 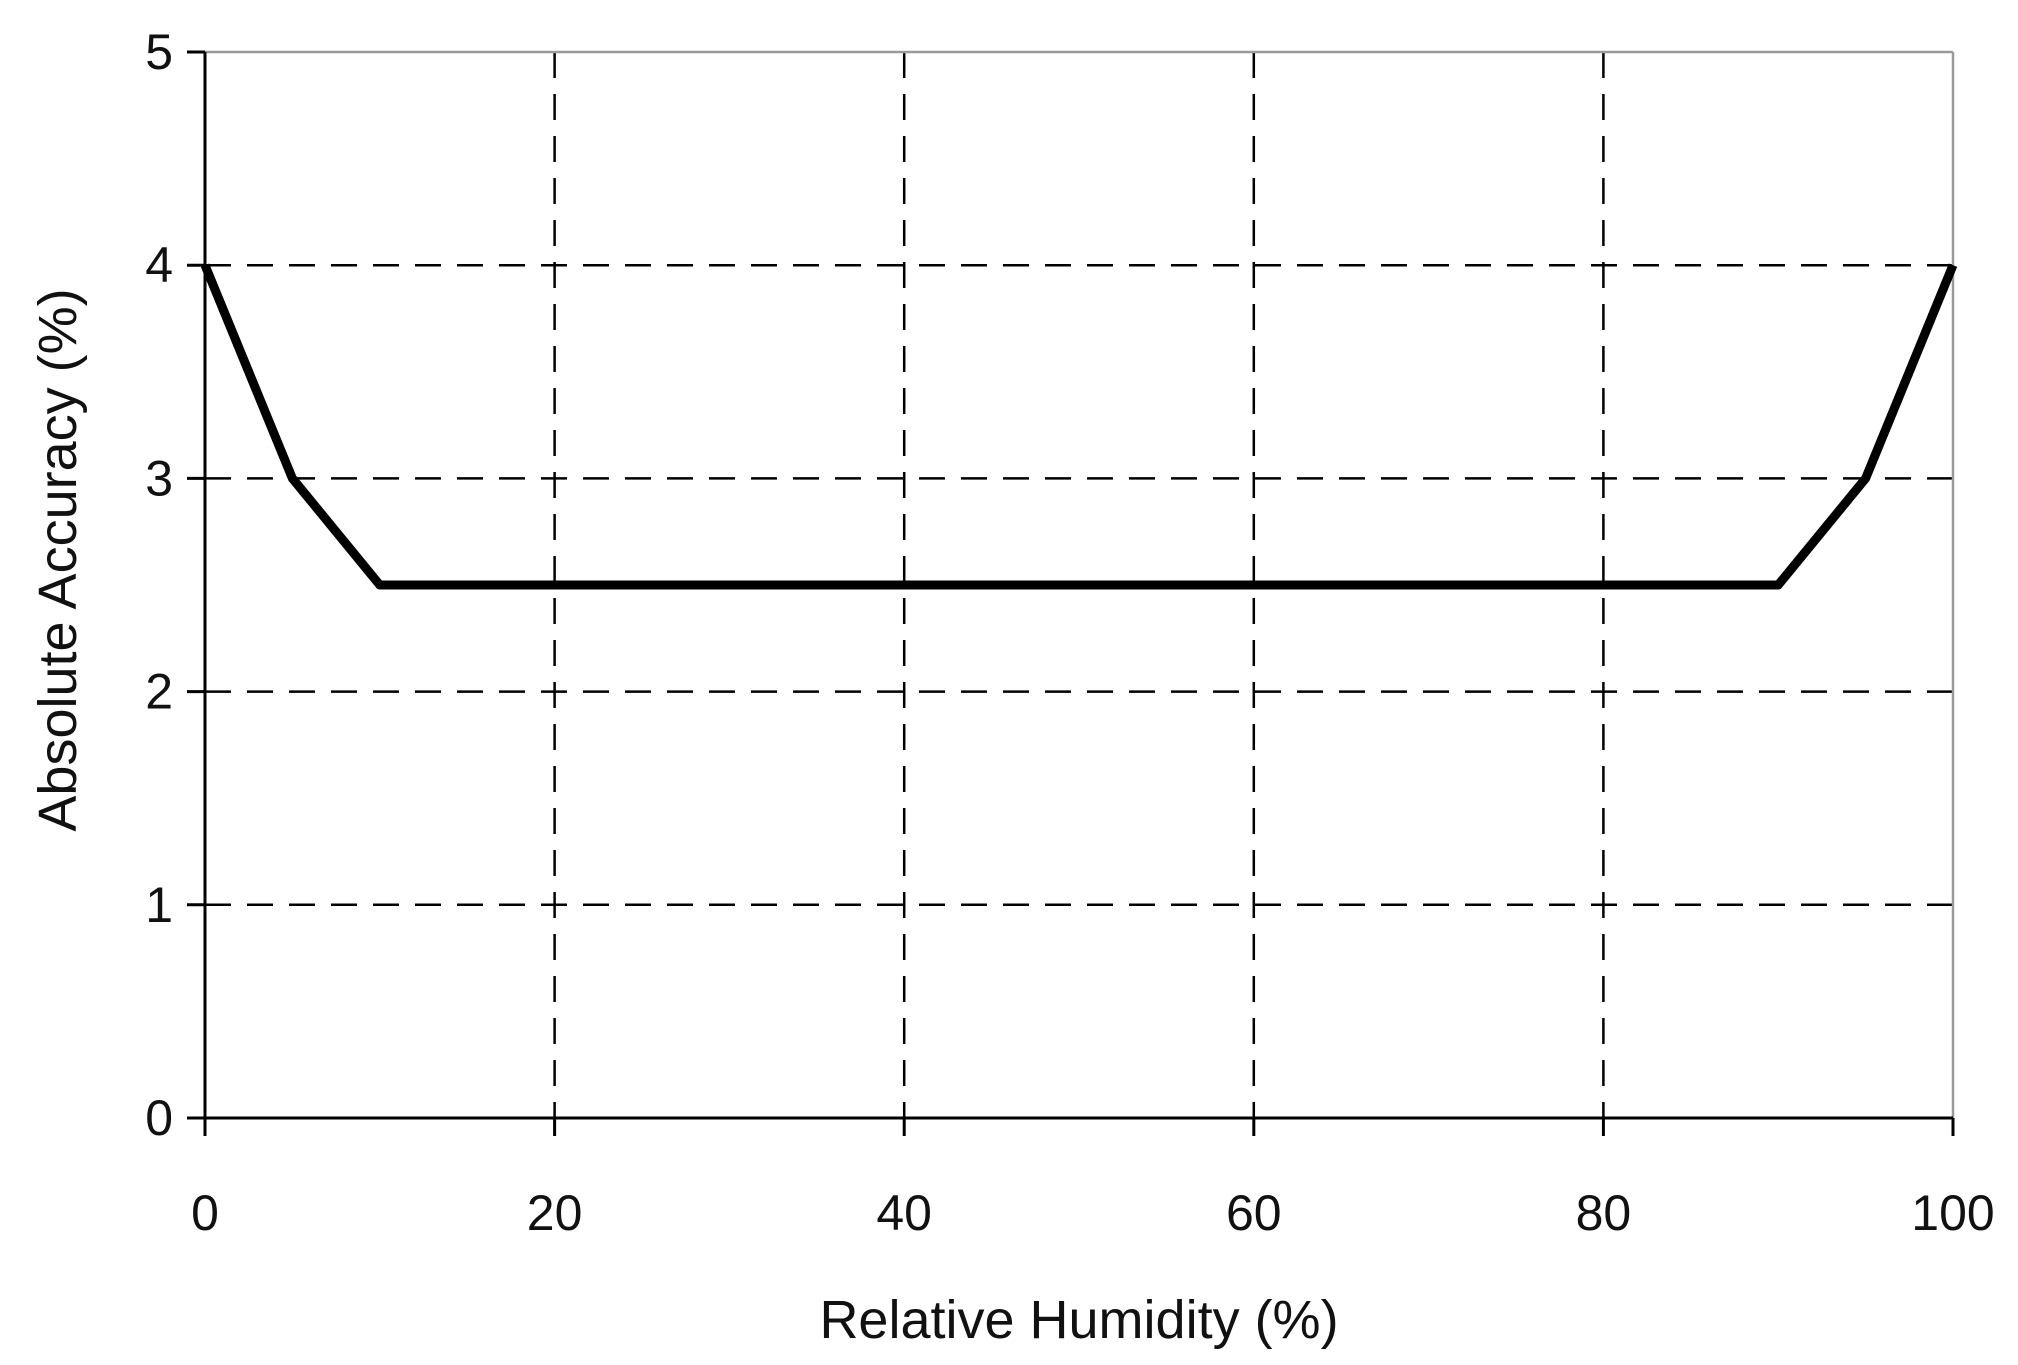 I want to click on x-tick-label-60: 60, so click(x=1254, y=1213).